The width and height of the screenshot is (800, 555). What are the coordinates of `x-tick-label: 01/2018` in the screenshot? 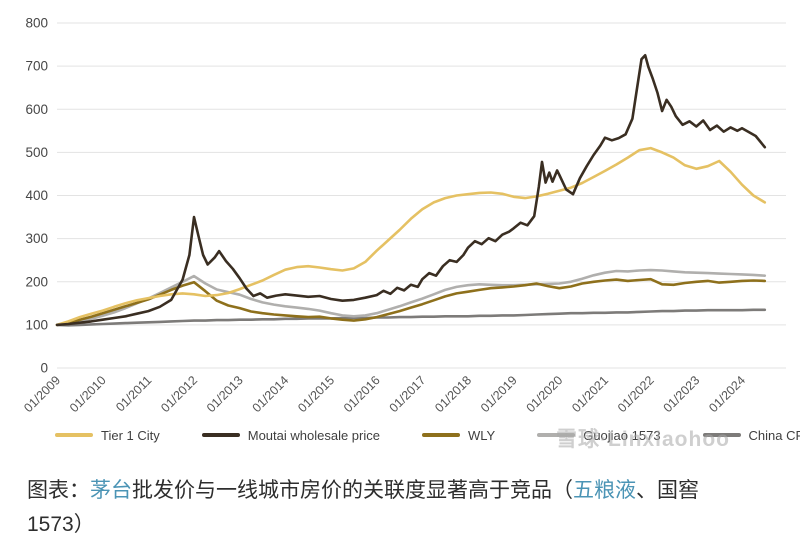 It's located at (453, 394).